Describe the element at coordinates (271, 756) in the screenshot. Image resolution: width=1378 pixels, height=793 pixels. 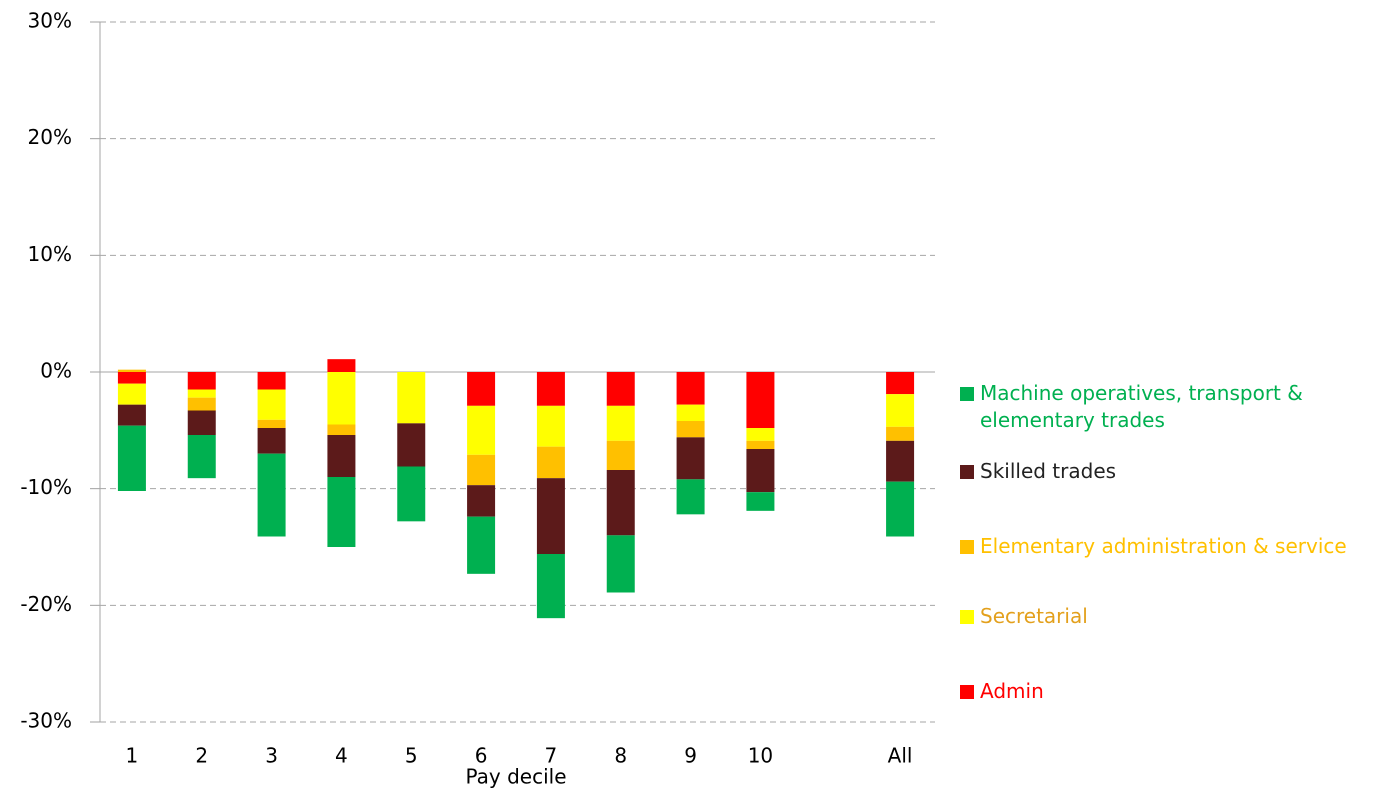
I see `x-tick-label: 3` at that location.